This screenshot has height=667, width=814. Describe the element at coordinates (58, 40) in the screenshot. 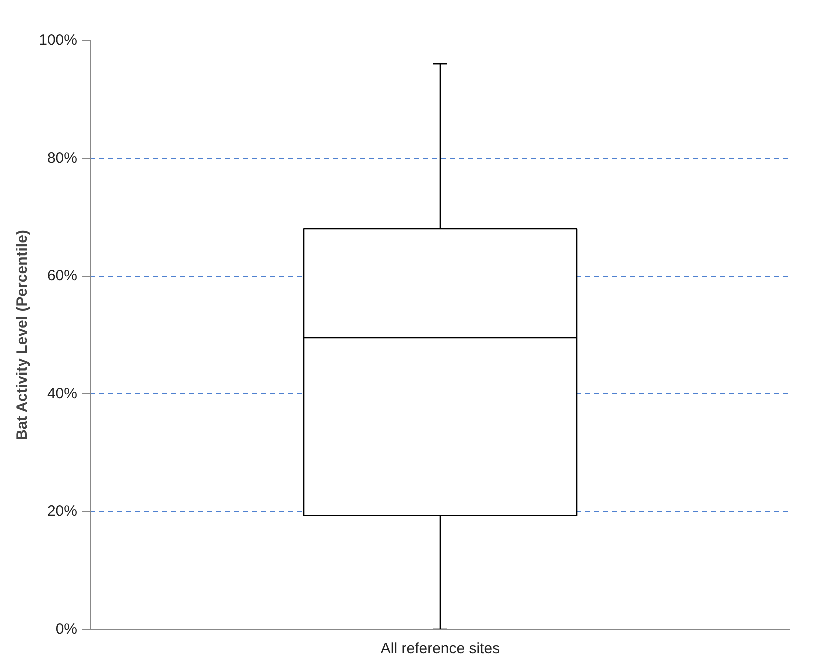

I see `y-tick-label: 100%` at that location.